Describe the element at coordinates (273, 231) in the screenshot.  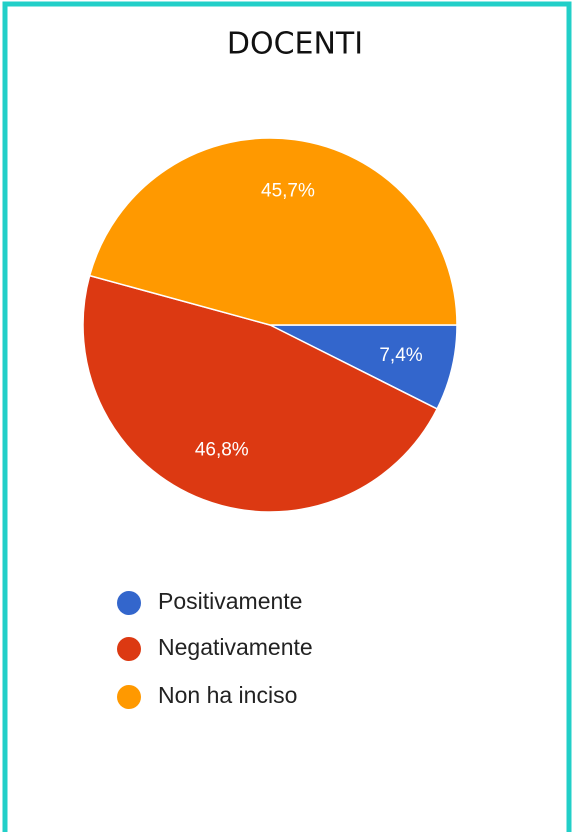
I see `pie-slice` at that location.